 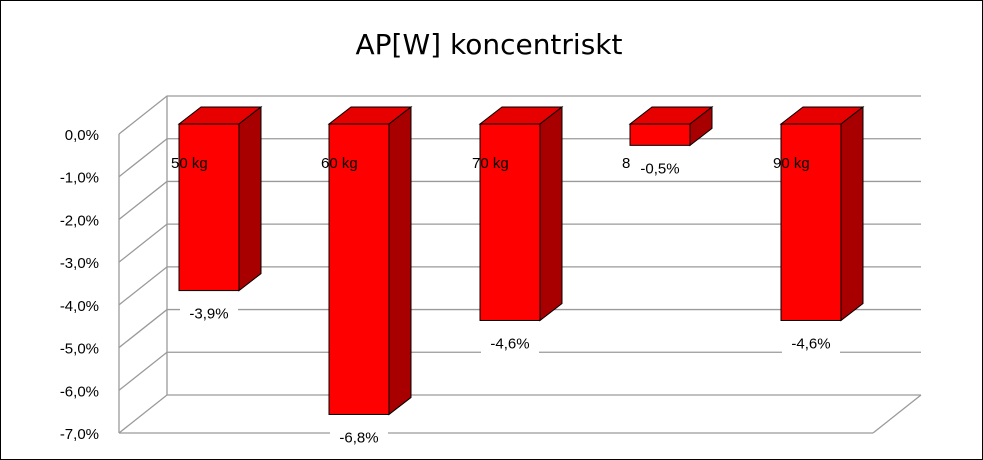 I want to click on data-label: -6,8%, so click(x=358, y=437).